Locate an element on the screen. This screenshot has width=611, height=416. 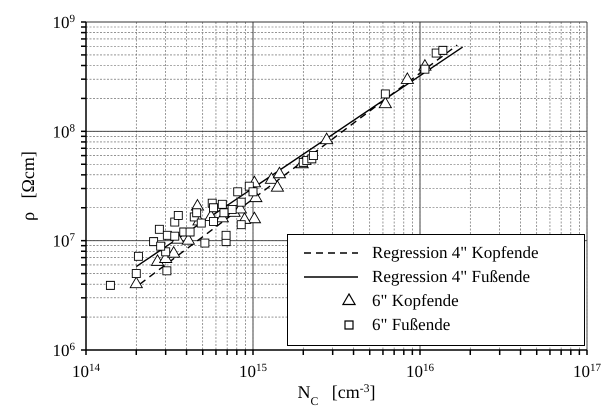
y-tick-label: 10$^{8}$ is located at coordinates (64, 132).